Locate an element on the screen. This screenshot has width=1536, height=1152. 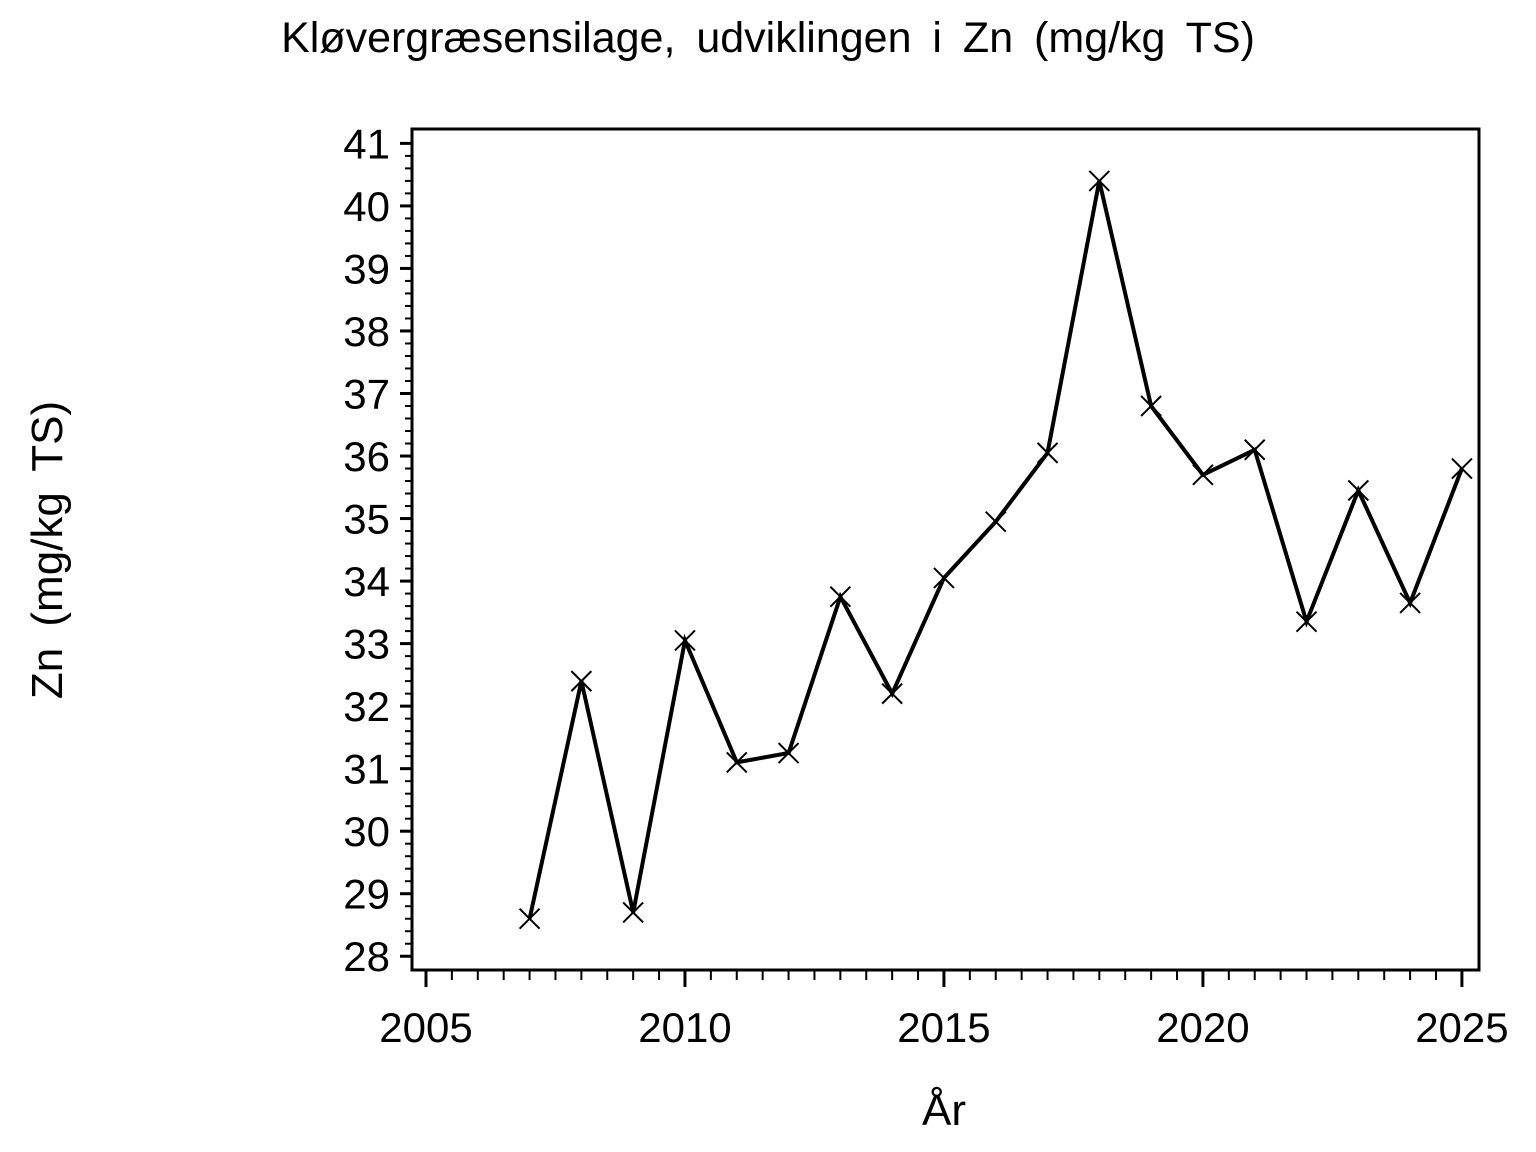
y-tick-label: 38 is located at coordinates (366, 331).